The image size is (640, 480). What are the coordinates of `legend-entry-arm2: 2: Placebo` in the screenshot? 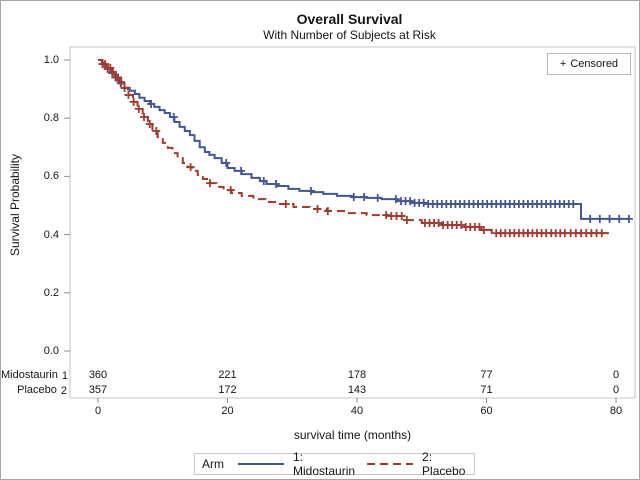 It's located at (416, 464).